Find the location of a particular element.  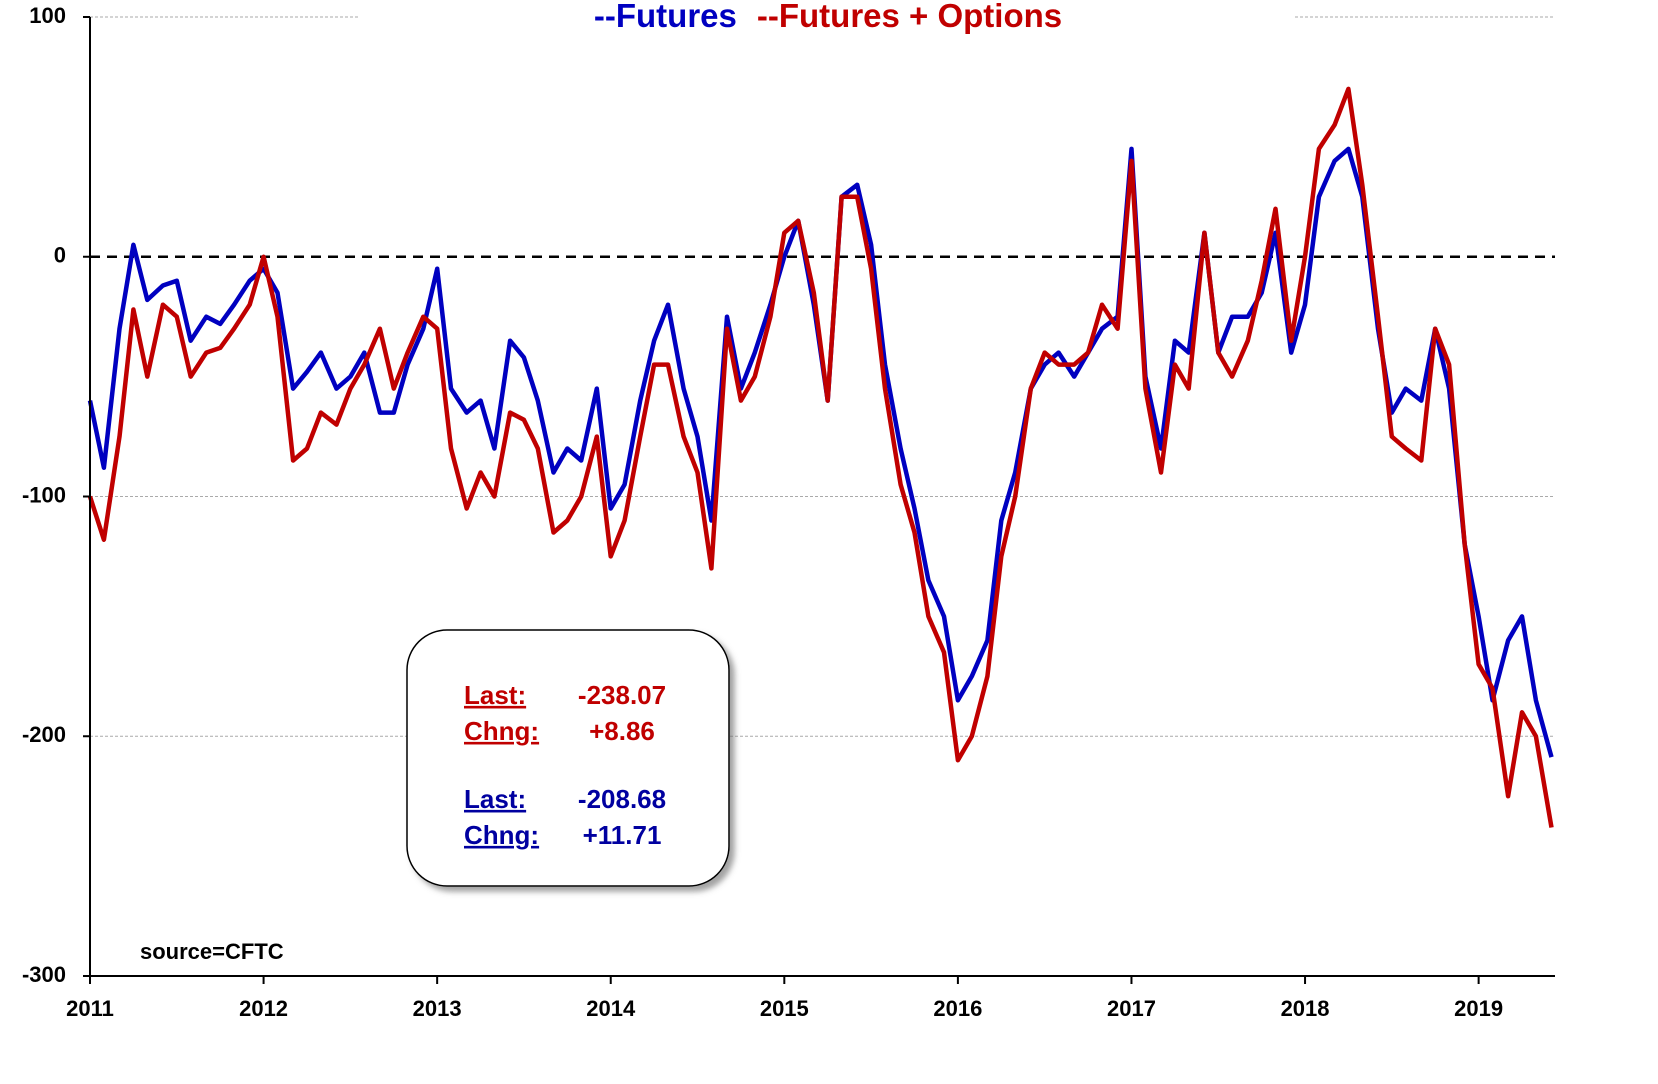

x-tick-label: 2013 is located at coordinates (437, 1008).